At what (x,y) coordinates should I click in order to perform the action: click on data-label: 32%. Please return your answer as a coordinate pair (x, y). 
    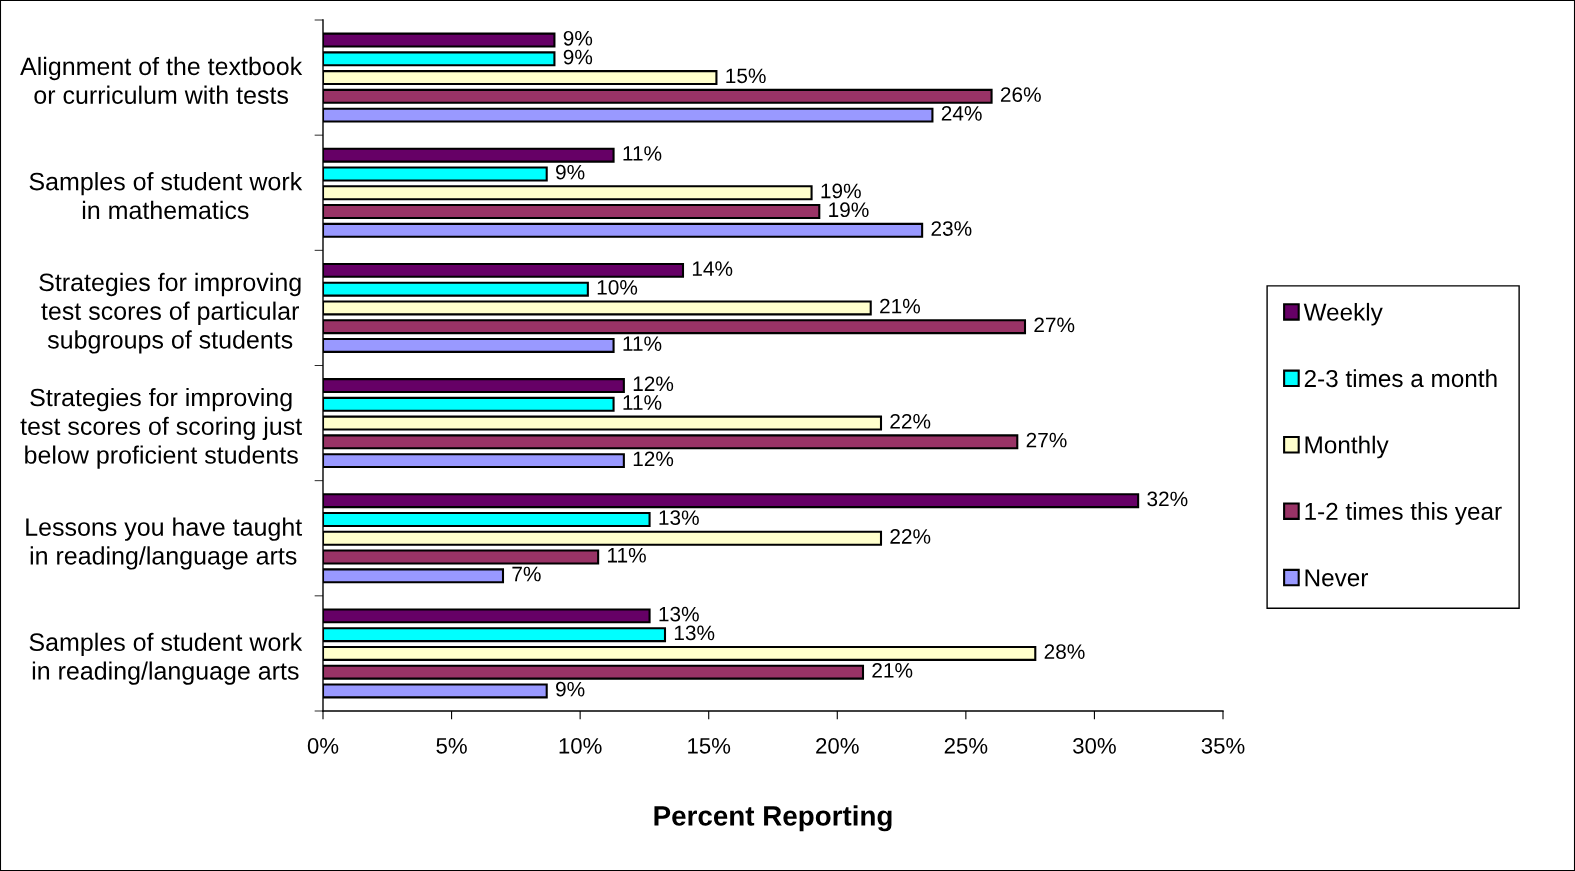
    Looking at the image, I should click on (1167, 499).